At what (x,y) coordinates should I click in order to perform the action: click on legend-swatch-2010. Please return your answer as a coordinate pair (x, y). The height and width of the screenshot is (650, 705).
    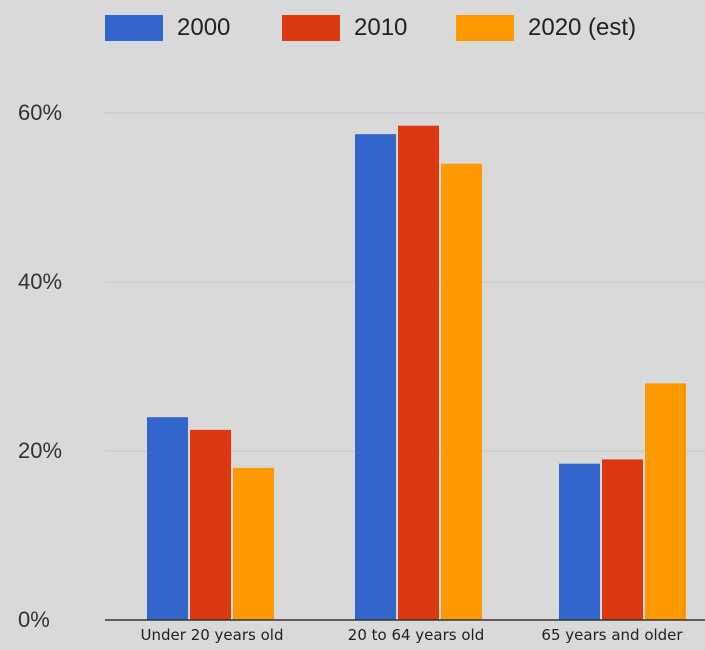
    Looking at the image, I should click on (311, 28).